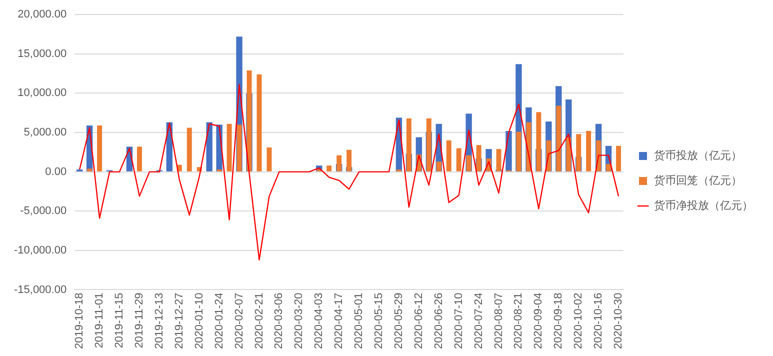 The height and width of the screenshot is (356, 773). I want to click on x-tick-label: 2020-01-10, so click(199, 321).